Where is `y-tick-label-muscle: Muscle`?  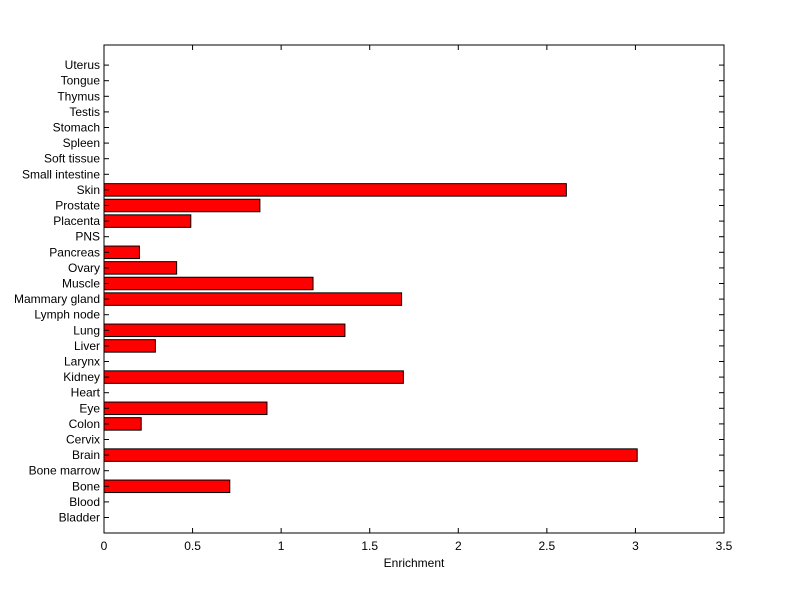
y-tick-label-muscle: Muscle is located at coordinates (81, 284).